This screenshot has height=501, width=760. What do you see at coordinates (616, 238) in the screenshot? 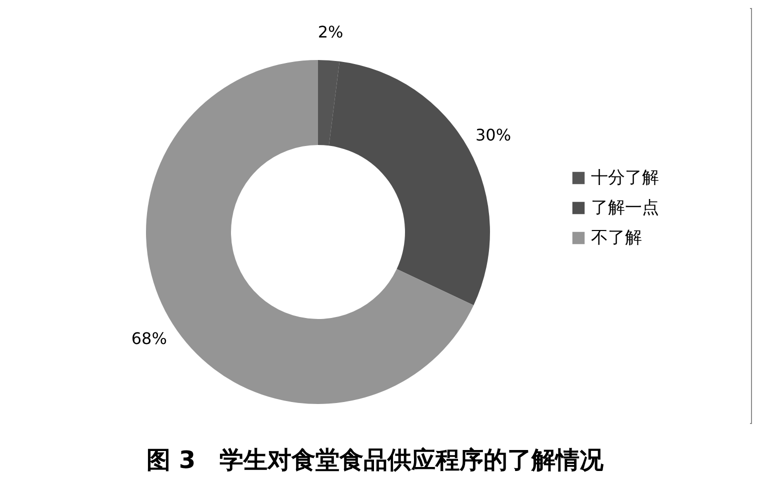
I see `legend-label: 不了解` at bounding box center [616, 238].